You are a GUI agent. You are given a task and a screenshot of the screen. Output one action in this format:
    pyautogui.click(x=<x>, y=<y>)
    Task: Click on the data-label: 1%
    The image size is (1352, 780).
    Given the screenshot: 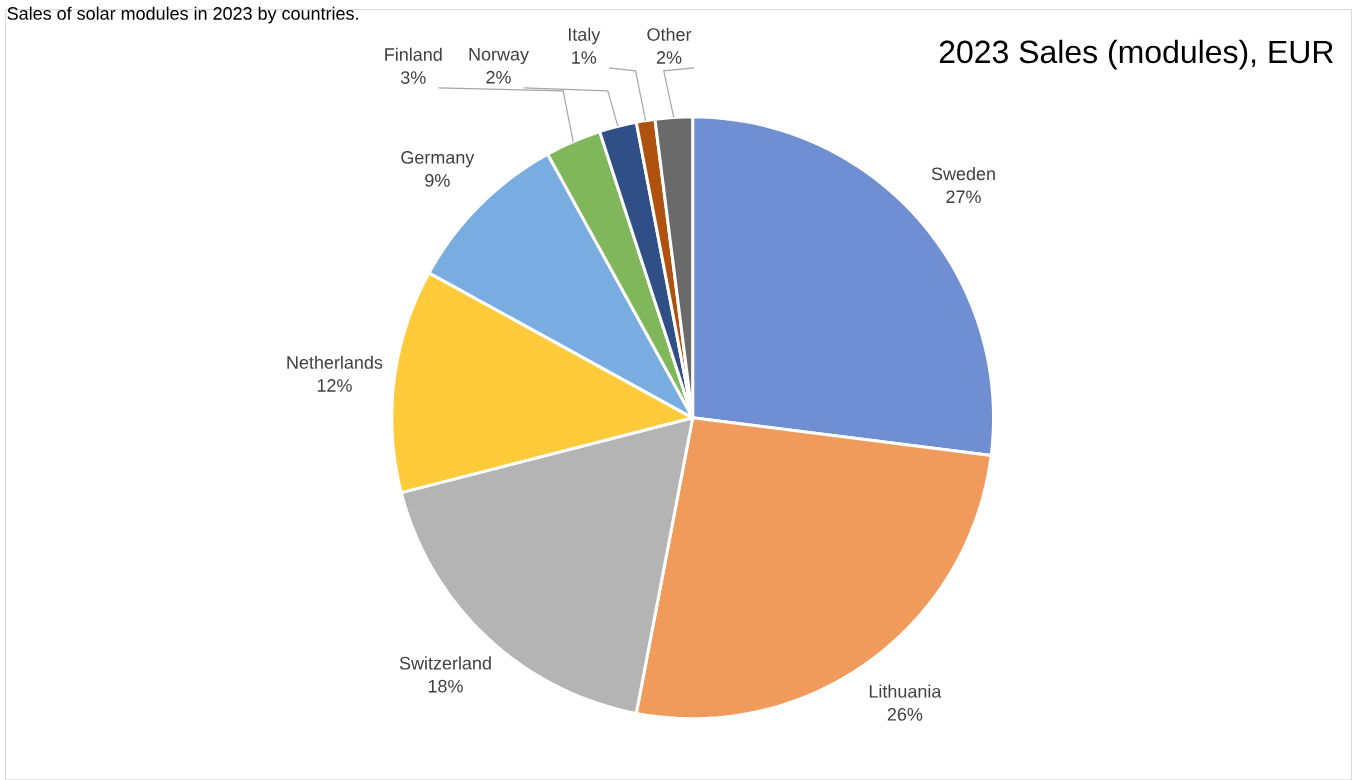 What is the action you would take?
    pyautogui.click(x=584, y=57)
    